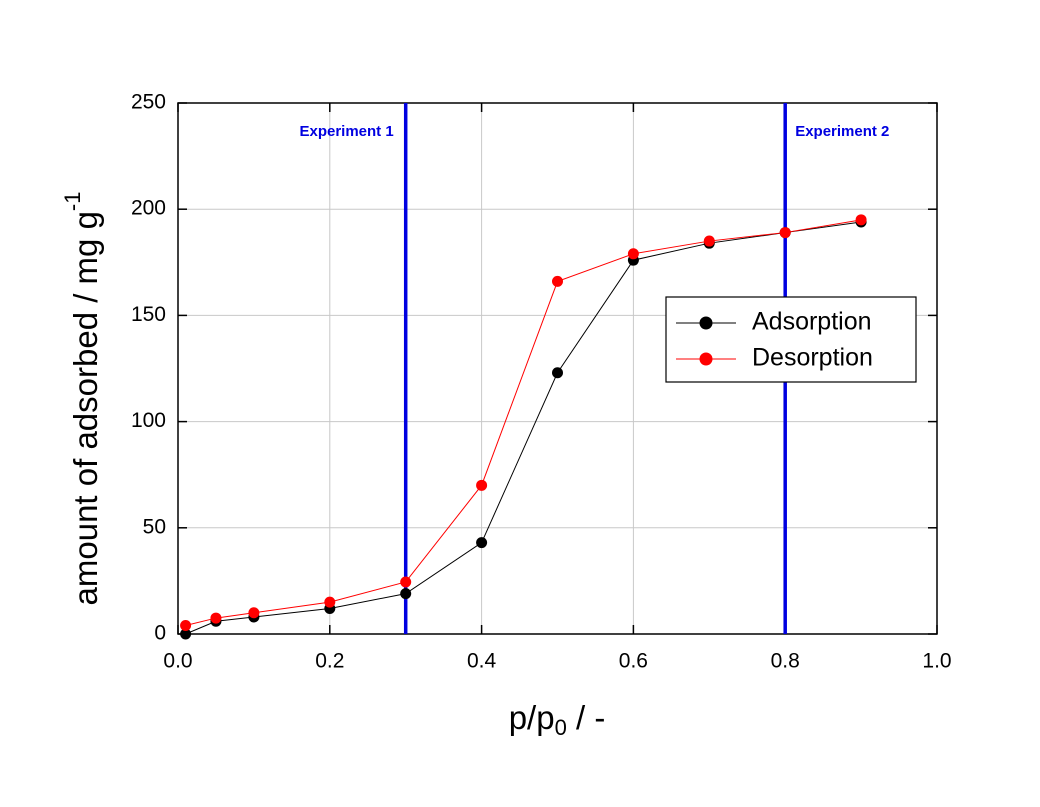 This screenshot has width=1040, height=807. Describe the element at coordinates (812, 322) in the screenshot. I see `legend-label: Adsorption` at that location.